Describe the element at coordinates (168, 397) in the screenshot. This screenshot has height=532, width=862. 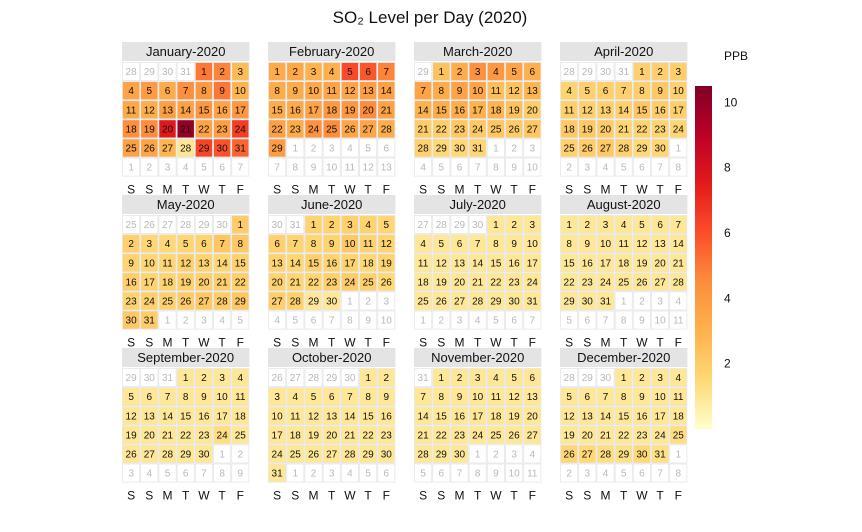
I see `day-number: 7` at that location.